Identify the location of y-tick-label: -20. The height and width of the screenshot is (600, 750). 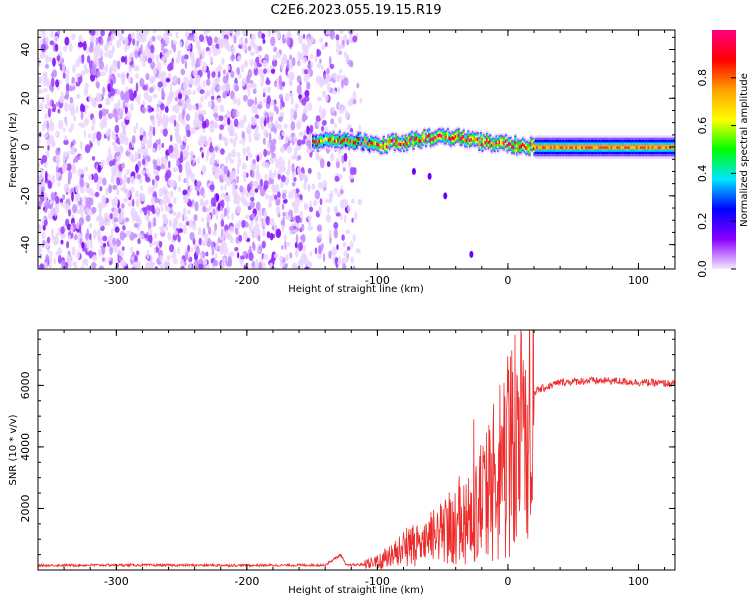
(25, 196).